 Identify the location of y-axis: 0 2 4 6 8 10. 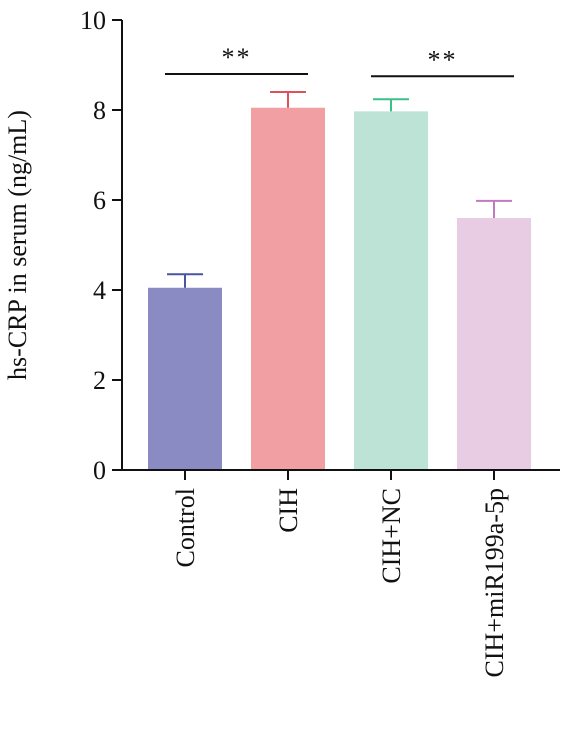
(101, 245).